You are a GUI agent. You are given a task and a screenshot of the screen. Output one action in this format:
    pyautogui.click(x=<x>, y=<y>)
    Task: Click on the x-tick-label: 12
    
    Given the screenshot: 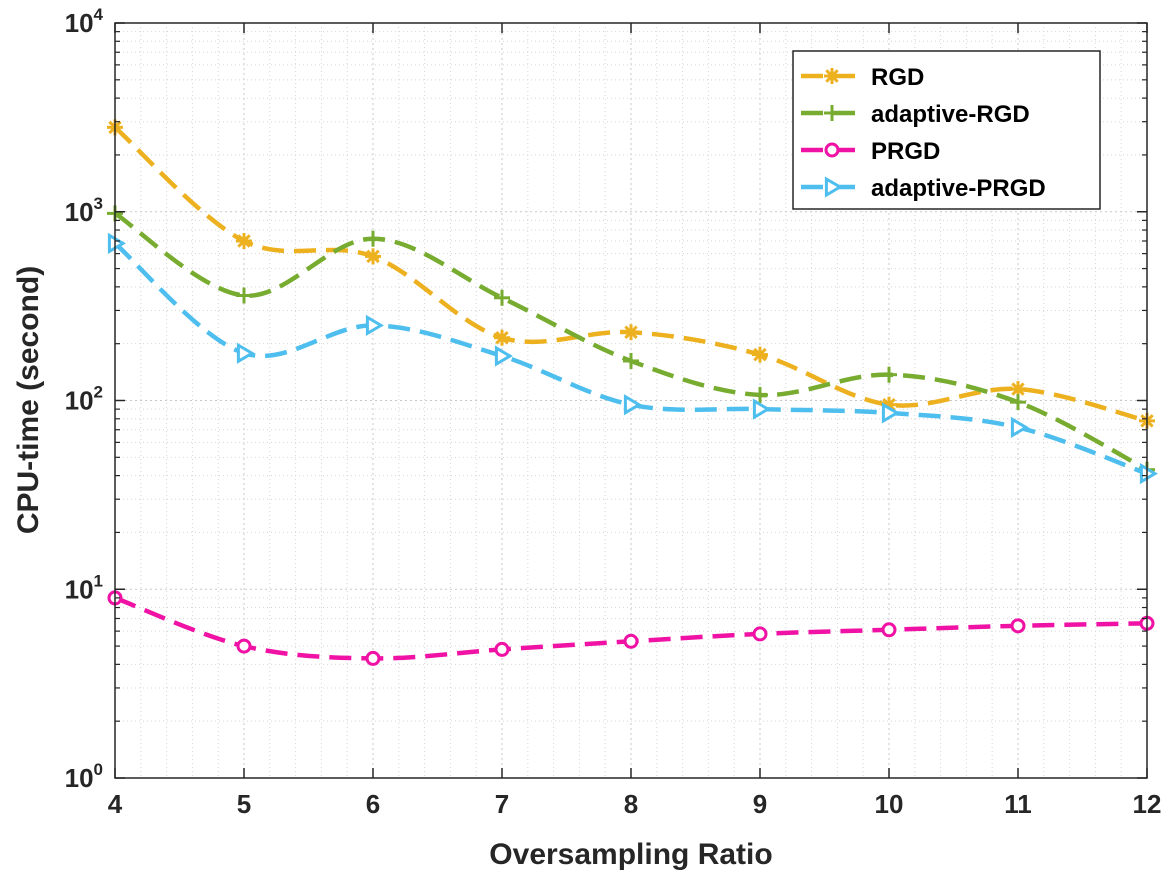 What is the action you would take?
    pyautogui.click(x=1147, y=804)
    